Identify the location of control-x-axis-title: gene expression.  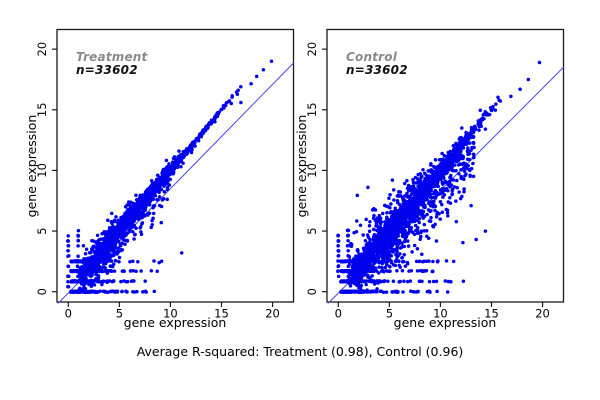
(445, 322).